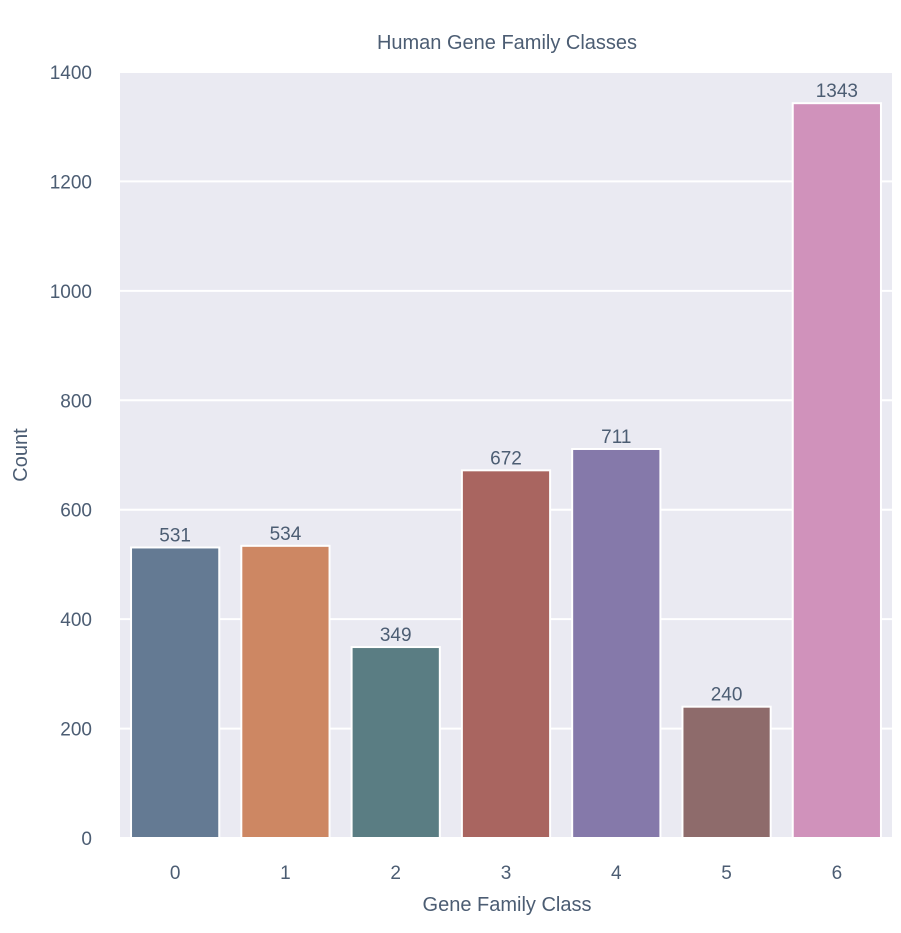 This screenshot has height=933, width=901. I want to click on x-tick-label: 5, so click(726, 873).